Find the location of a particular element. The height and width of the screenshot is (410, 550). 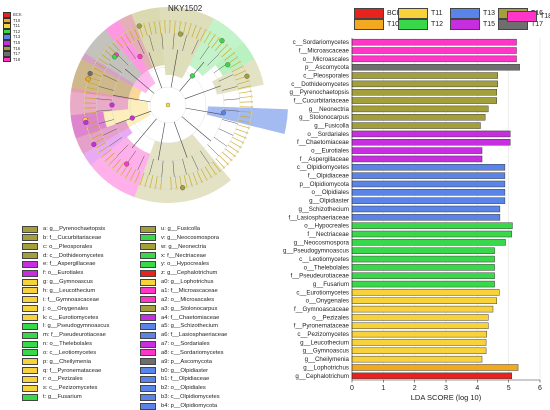

legend-label: T12 is located at coordinates (437, 24).